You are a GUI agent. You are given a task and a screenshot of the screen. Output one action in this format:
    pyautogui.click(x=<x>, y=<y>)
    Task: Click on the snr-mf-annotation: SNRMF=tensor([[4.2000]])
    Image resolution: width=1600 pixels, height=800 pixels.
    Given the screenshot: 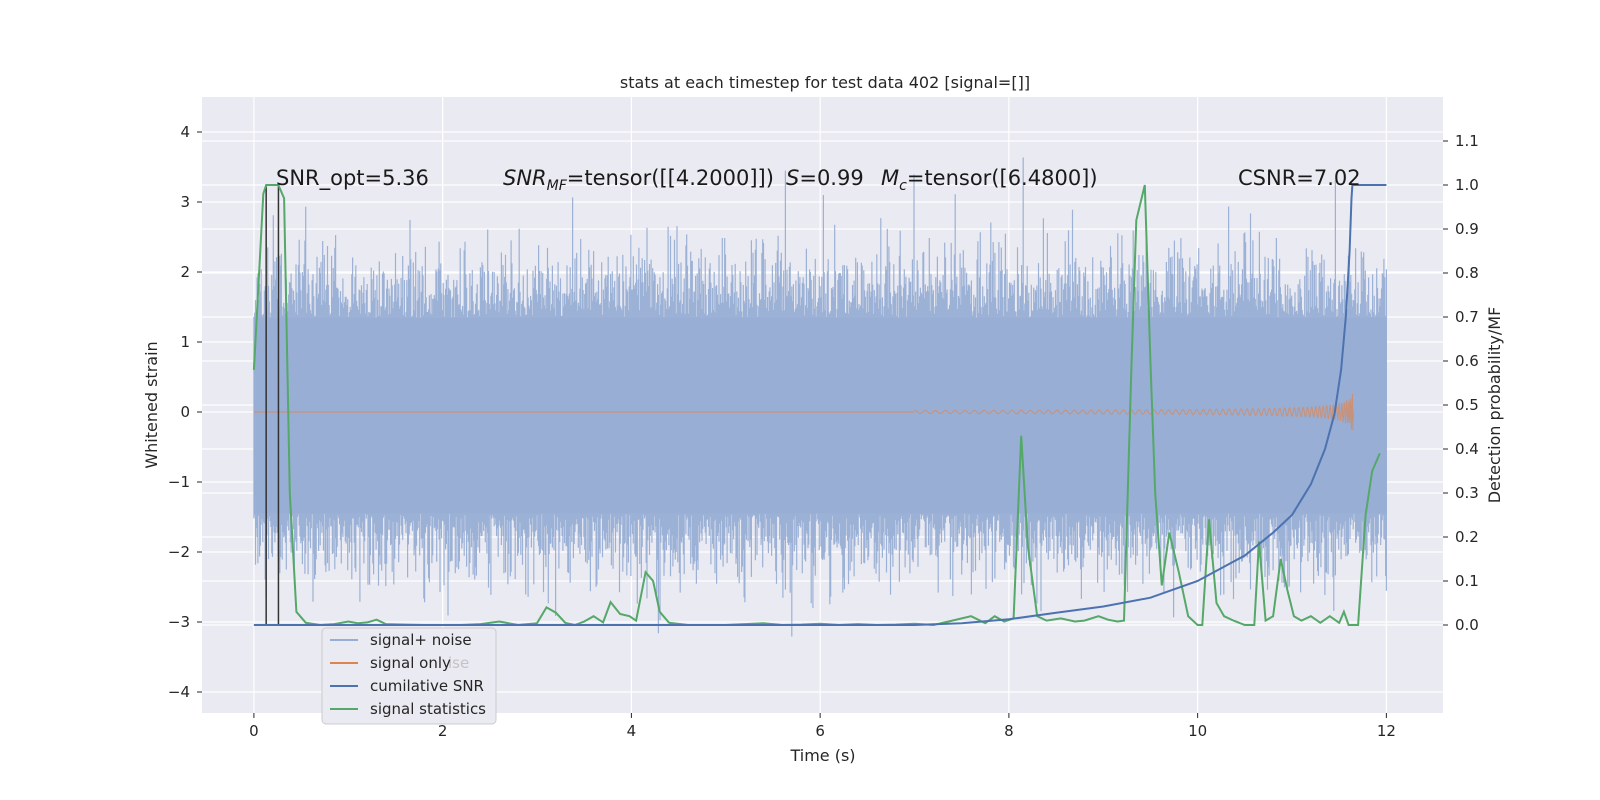 What is the action you would take?
    pyautogui.click(x=638, y=180)
    